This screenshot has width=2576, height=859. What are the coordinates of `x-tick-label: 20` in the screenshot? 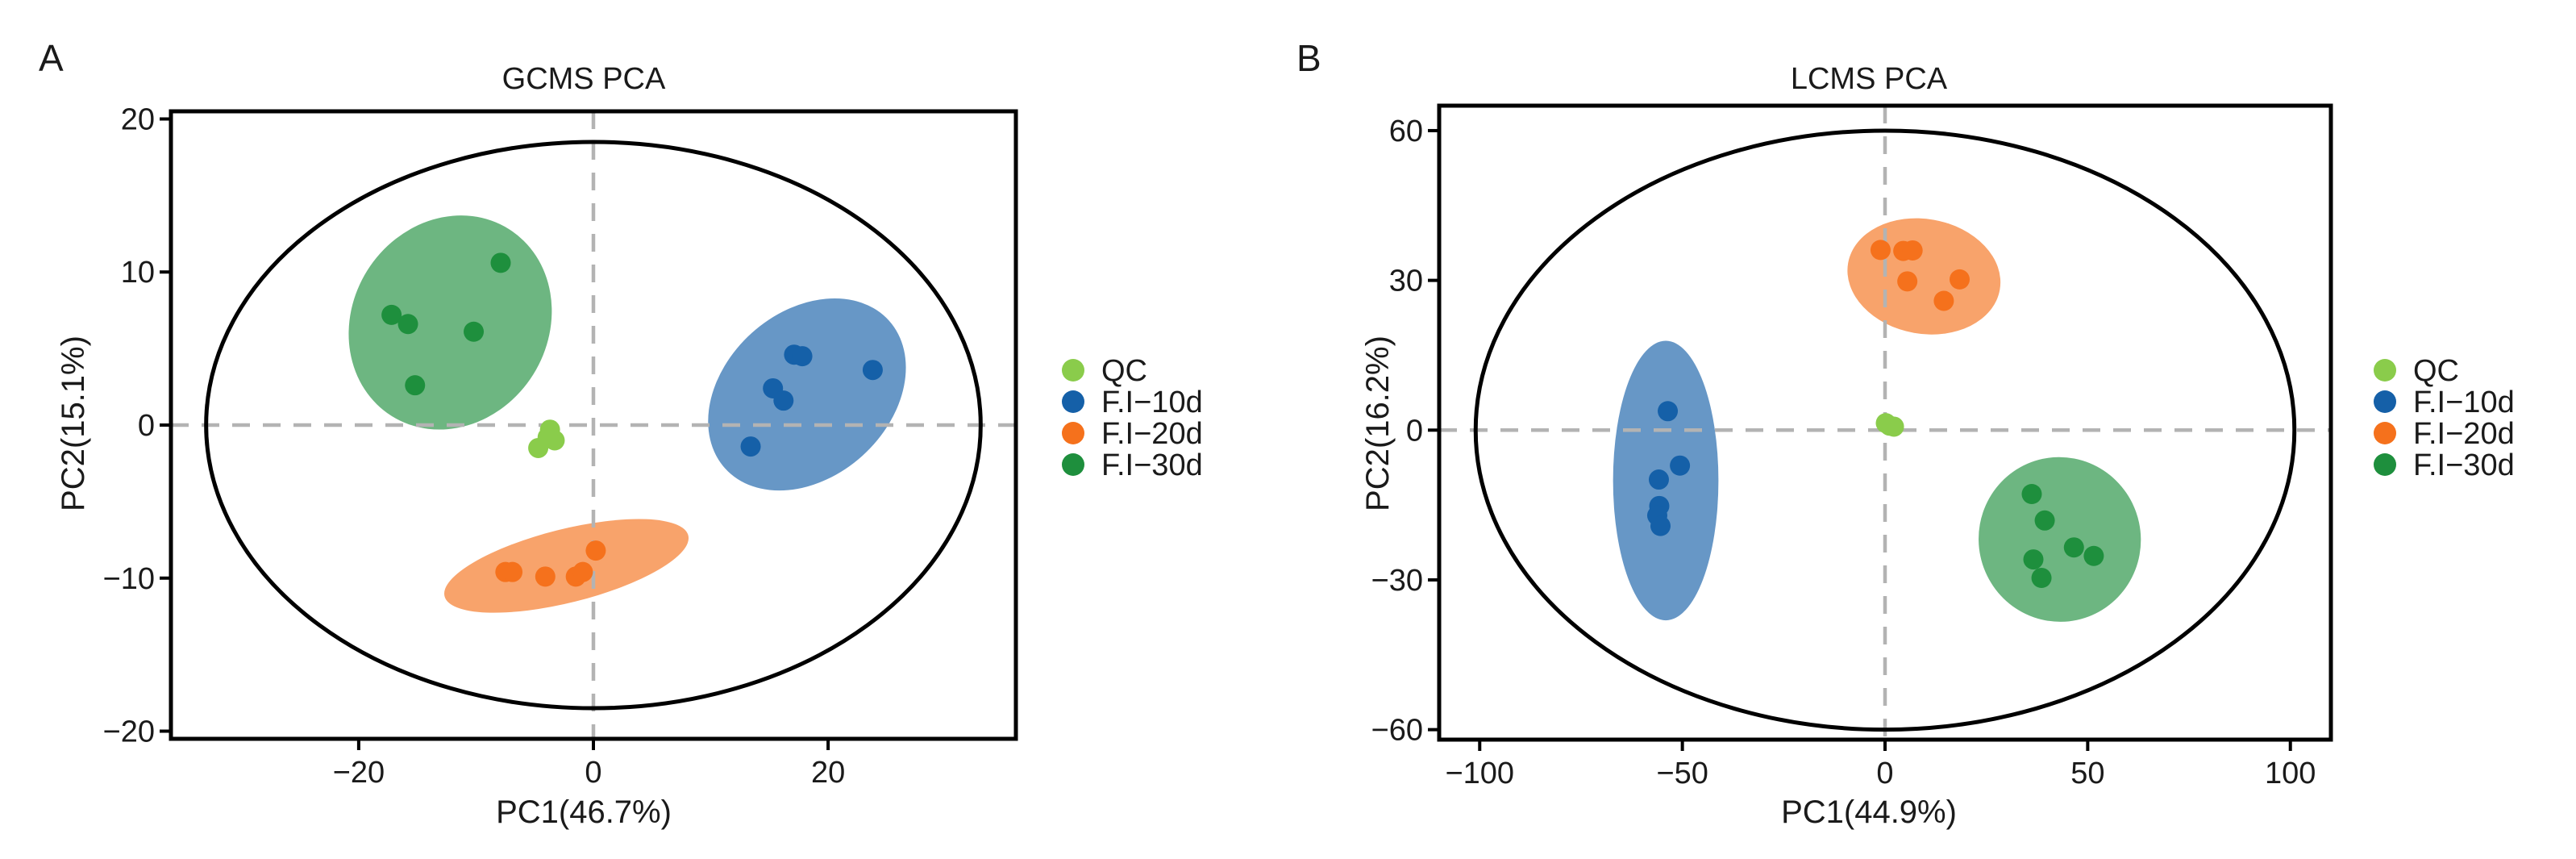 It's located at (828, 773).